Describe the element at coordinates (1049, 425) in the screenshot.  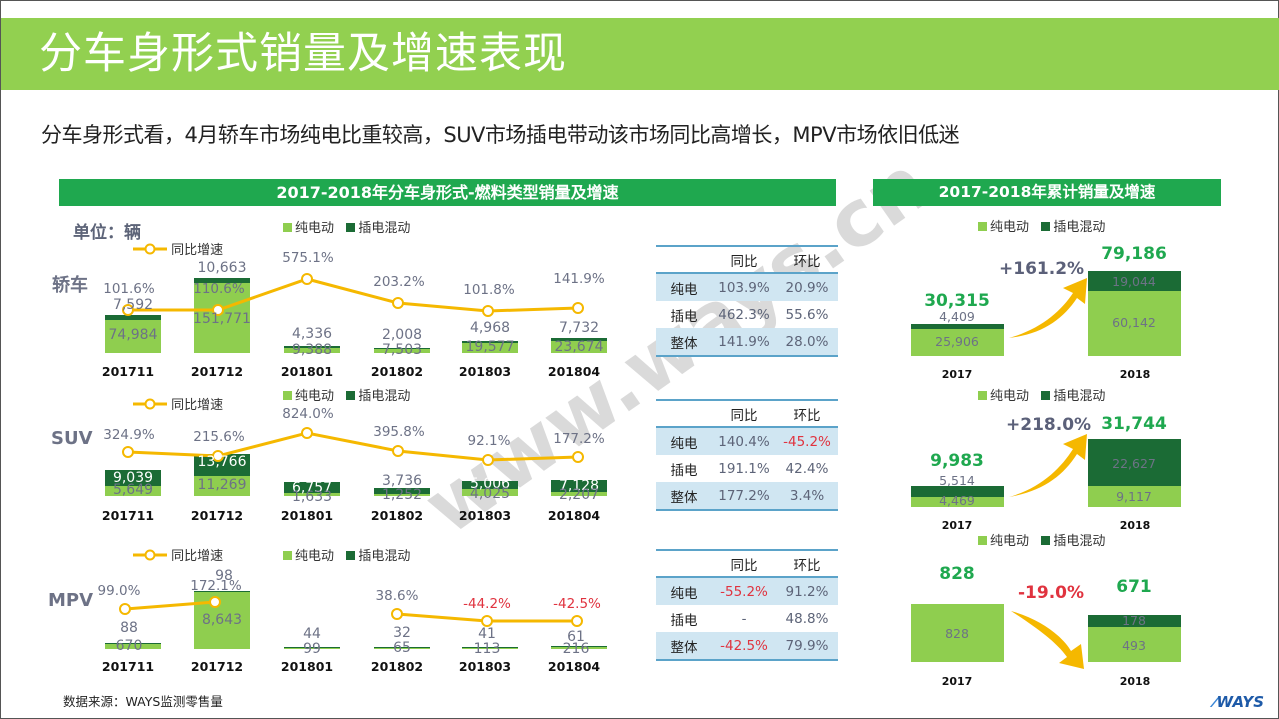
I see `cum2-growth: +218.0%` at that location.